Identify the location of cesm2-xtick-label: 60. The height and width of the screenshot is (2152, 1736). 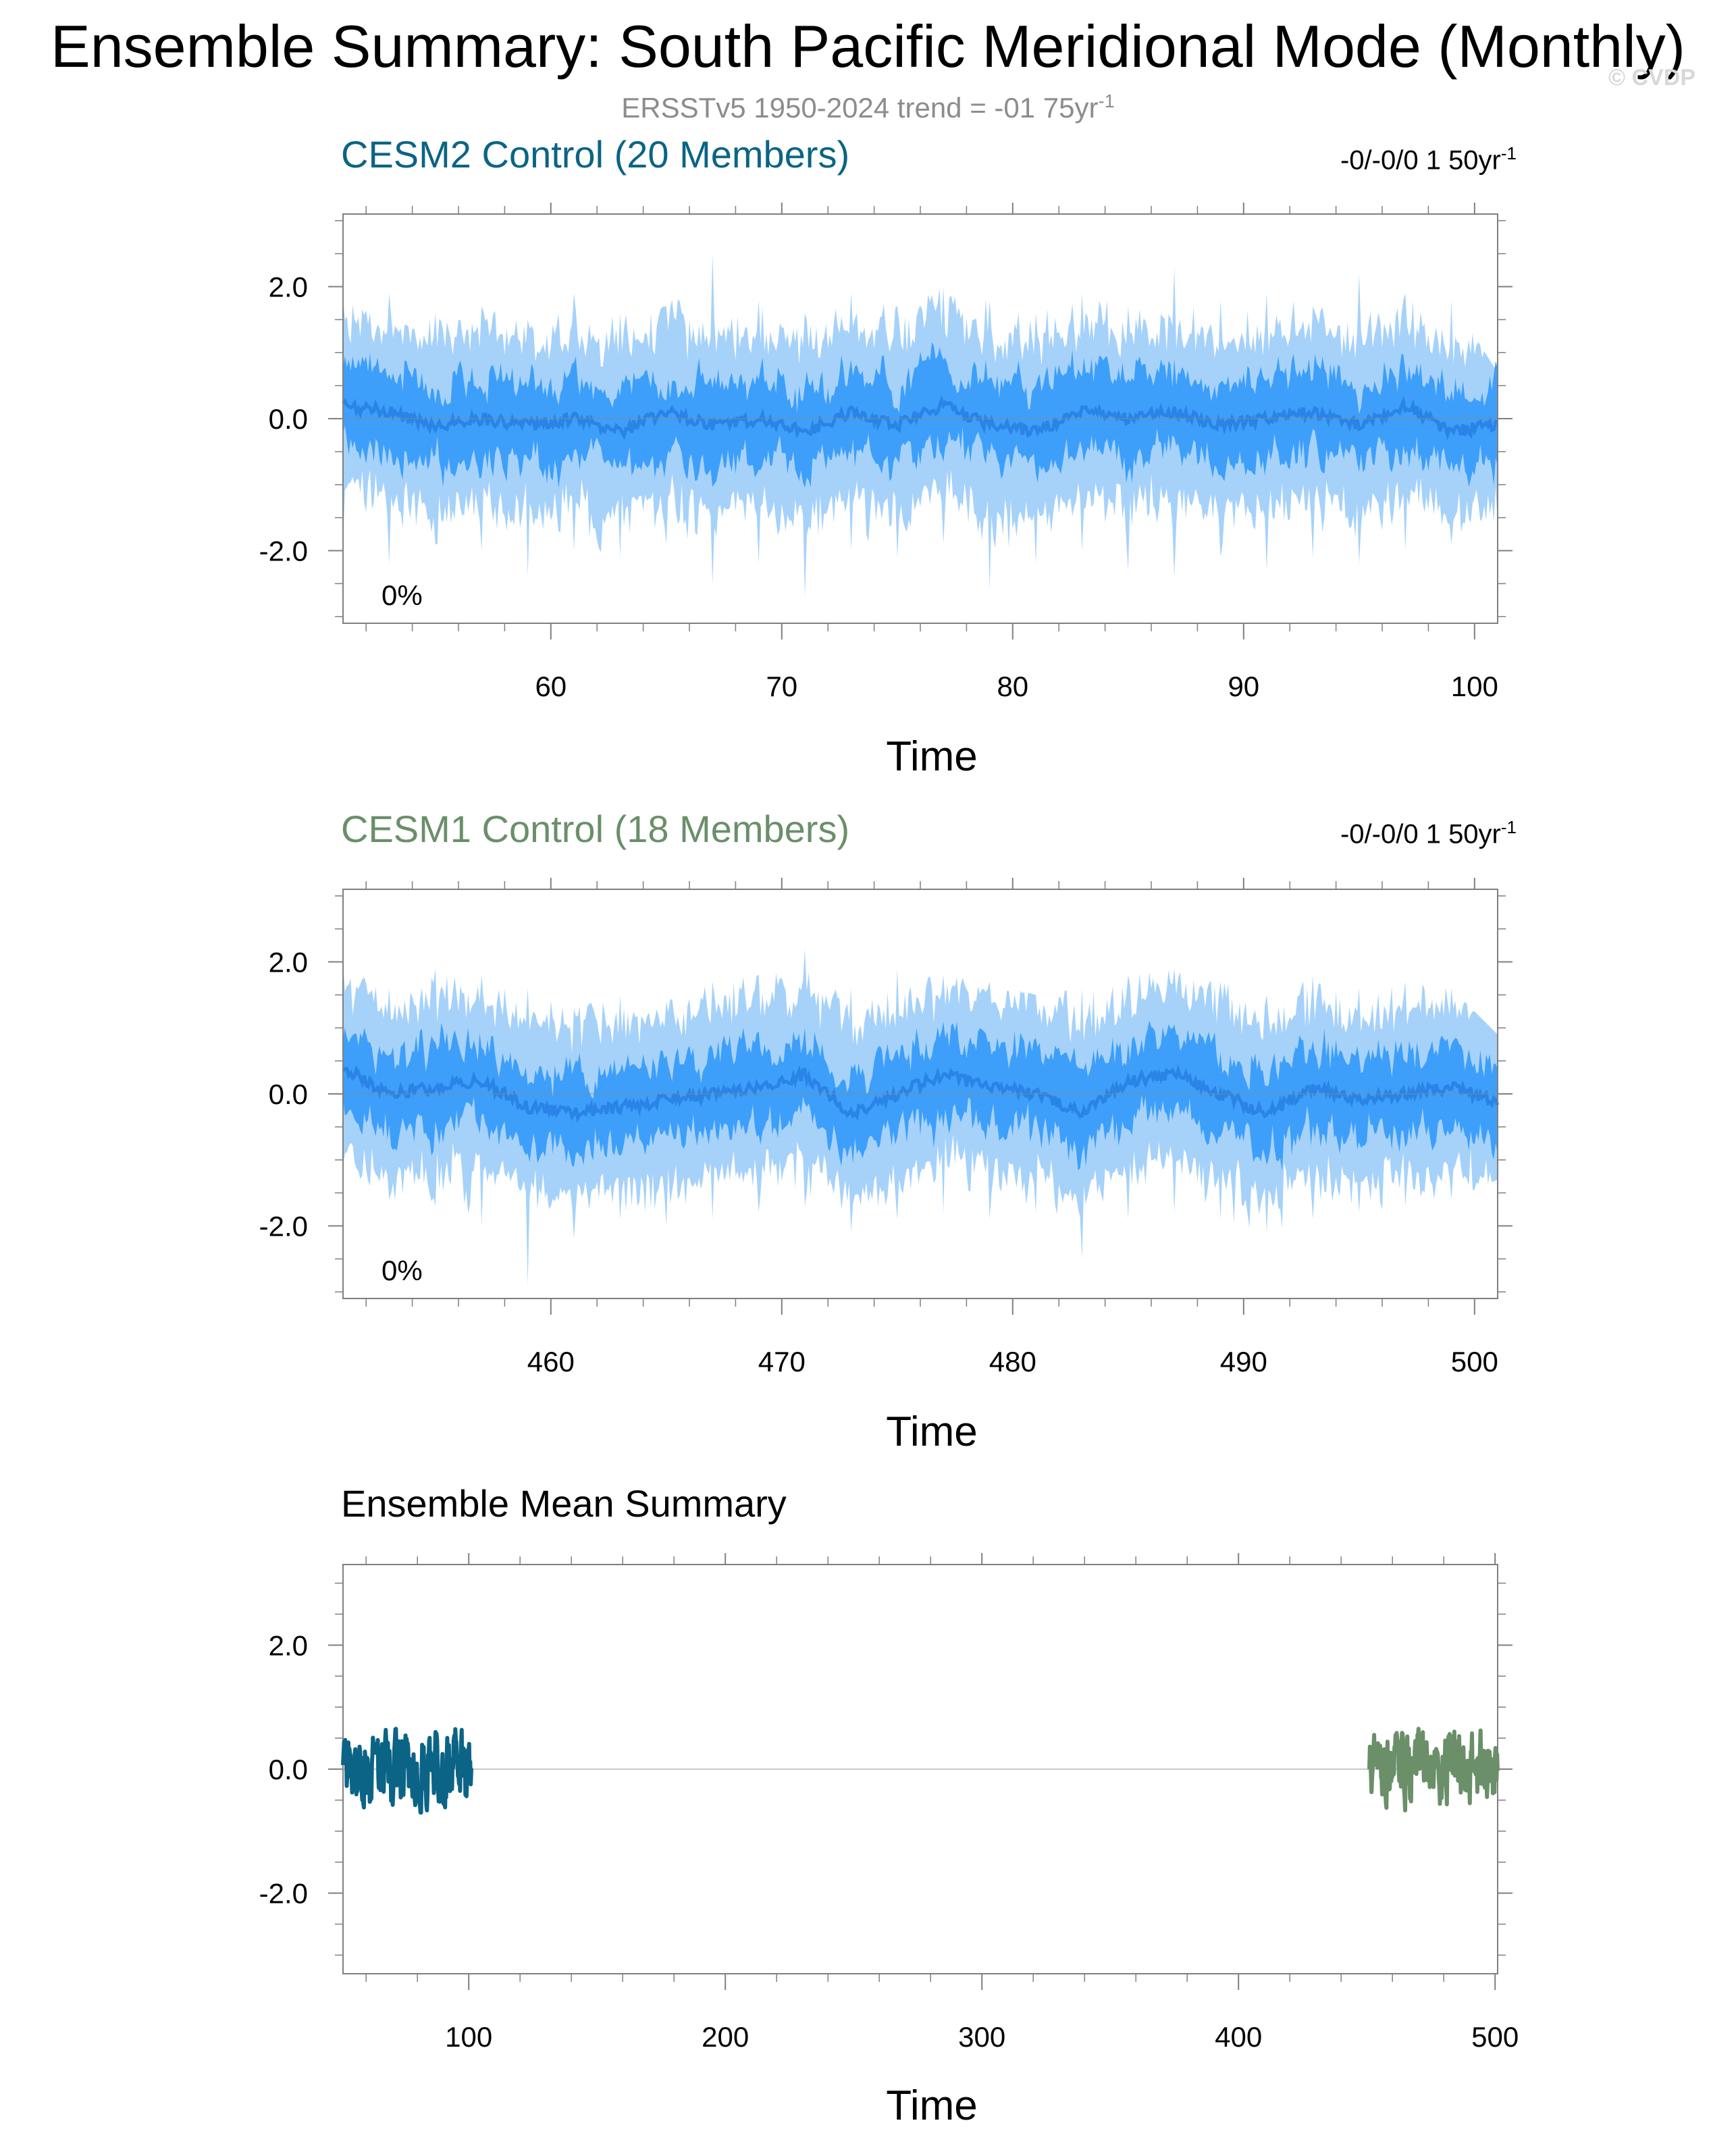
(551, 686).